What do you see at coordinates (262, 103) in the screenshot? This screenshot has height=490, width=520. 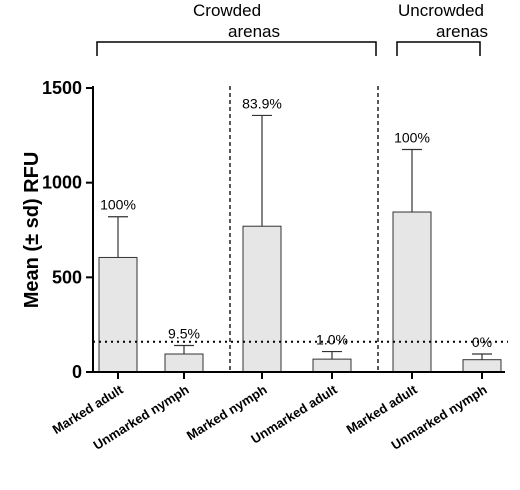 I see `percent-label: 83.9%` at bounding box center [262, 103].